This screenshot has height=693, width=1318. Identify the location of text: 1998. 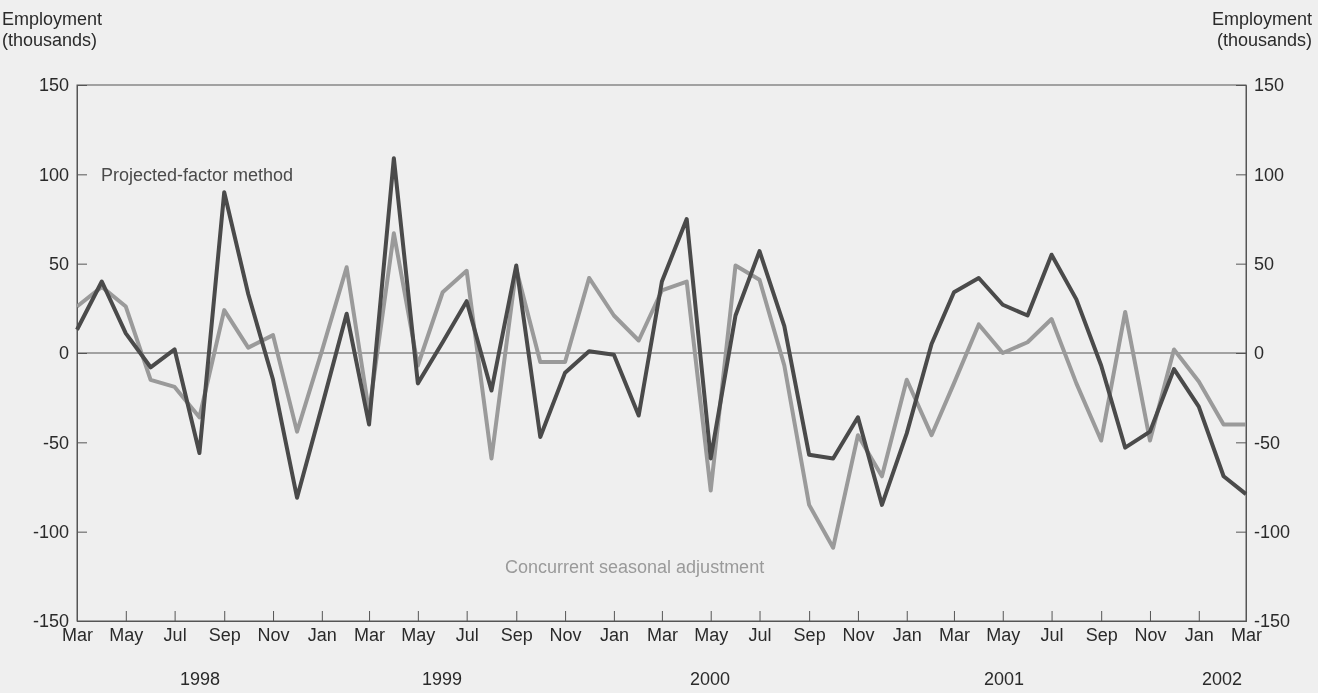
(200, 679).